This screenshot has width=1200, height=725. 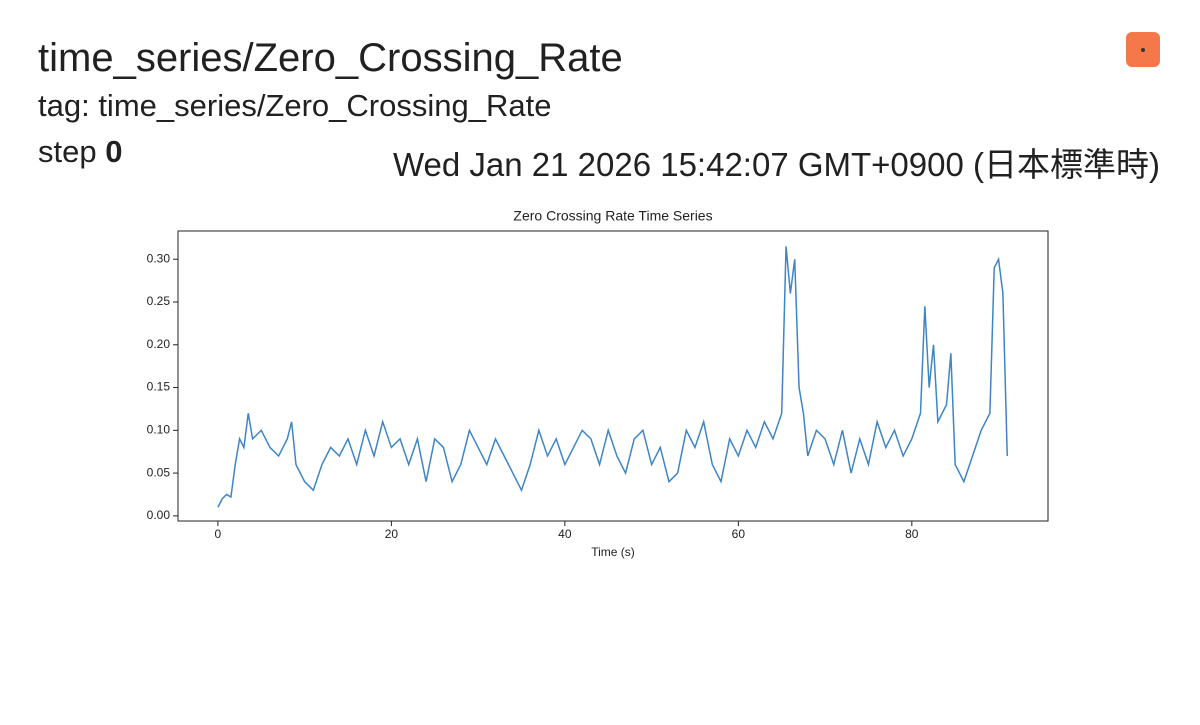 What do you see at coordinates (159, 515) in the screenshot?
I see `y-tick-label: 0.00` at bounding box center [159, 515].